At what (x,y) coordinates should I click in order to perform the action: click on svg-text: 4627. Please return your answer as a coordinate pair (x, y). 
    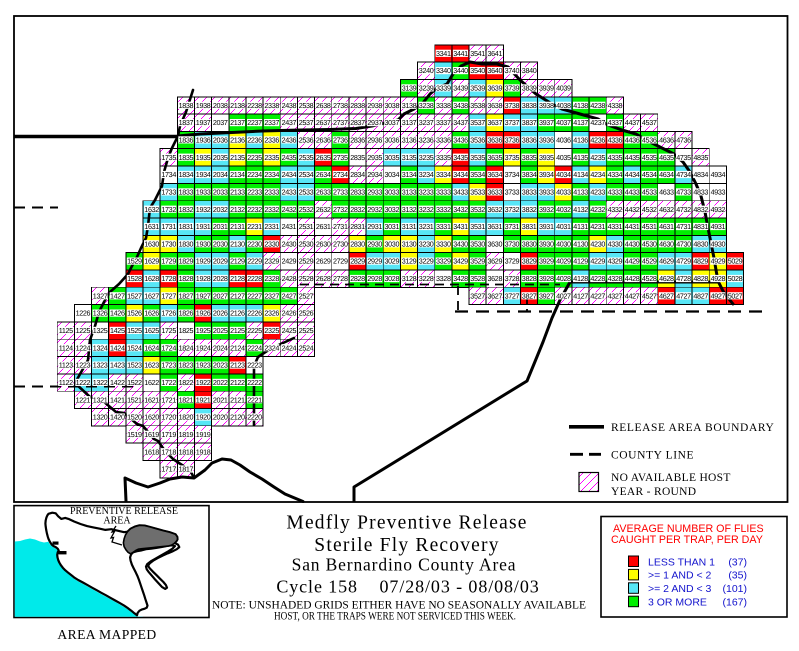
    Looking at the image, I should click on (666, 295).